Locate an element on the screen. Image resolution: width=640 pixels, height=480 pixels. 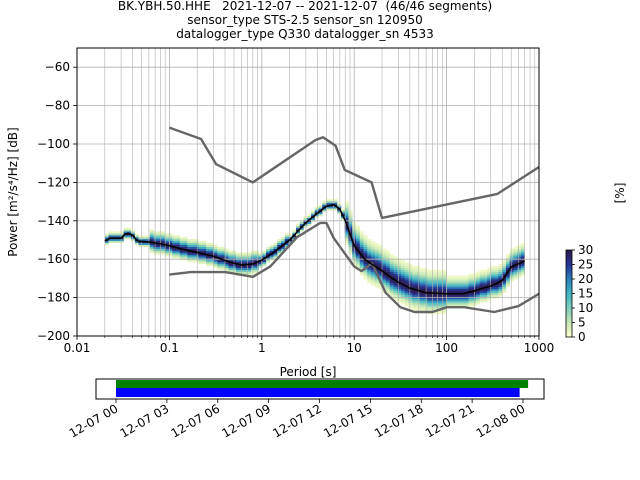
chart-title-line-2: sensor_type STS-2.5 sensor_sn 120950 is located at coordinates (305, 20).